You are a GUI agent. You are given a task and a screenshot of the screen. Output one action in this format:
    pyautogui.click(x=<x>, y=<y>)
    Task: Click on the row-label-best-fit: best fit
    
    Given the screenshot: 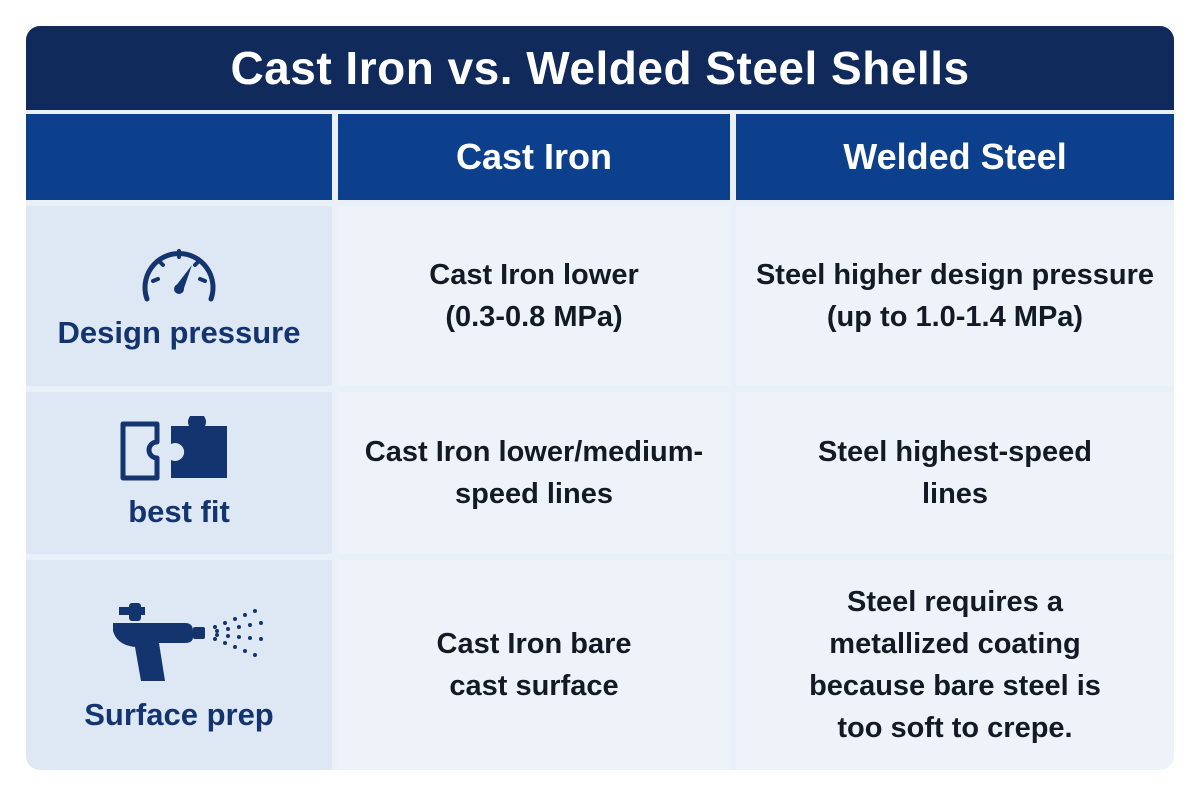 What is the action you would take?
    pyautogui.click(x=179, y=473)
    